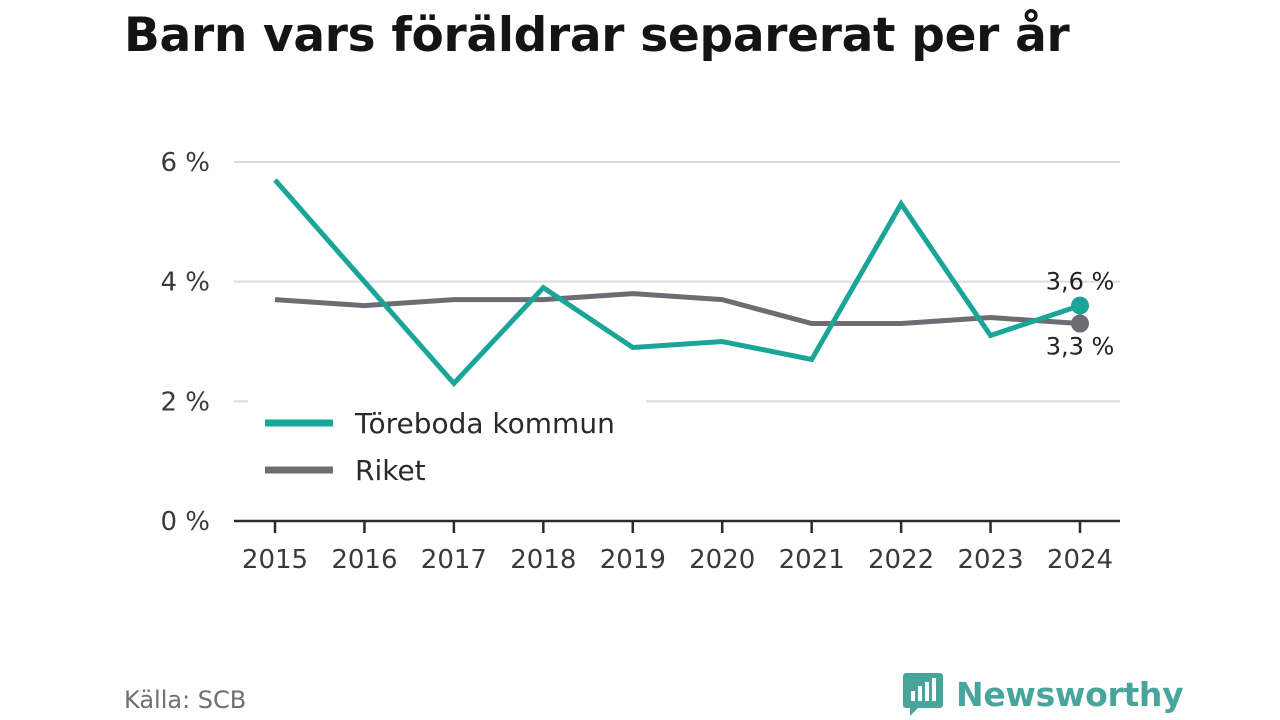  I want to click on x-tick-label: 2020, so click(722, 560).